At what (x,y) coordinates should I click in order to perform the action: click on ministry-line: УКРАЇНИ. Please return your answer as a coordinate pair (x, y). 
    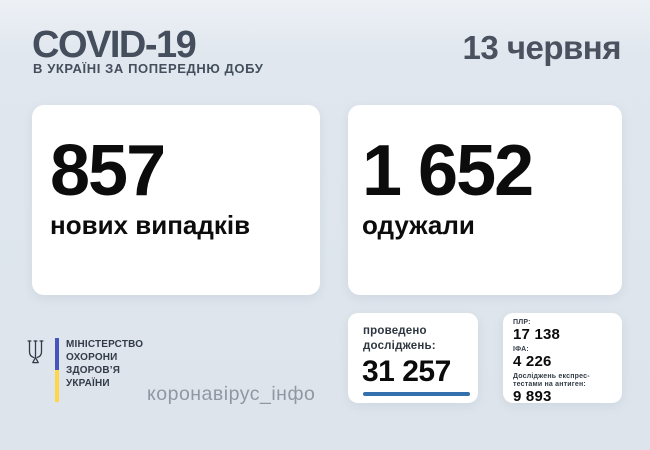
    Looking at the image, I should click on (88, 383).